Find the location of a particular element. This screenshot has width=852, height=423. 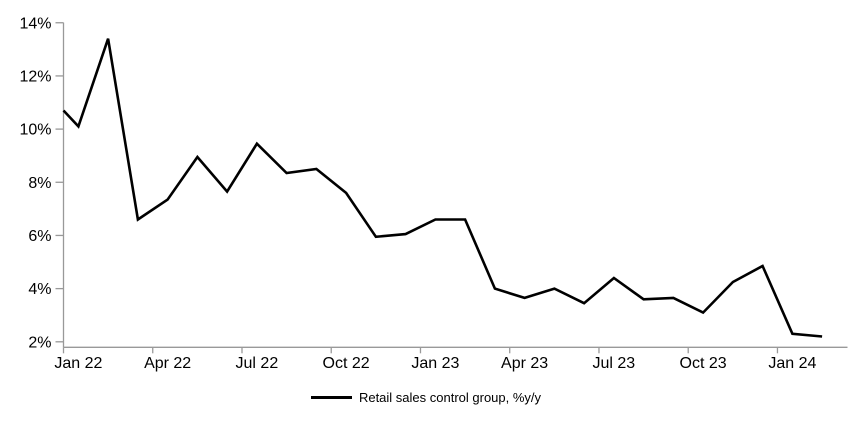

x-tick-label: Oct 23 is located at coordinates (703, 363).